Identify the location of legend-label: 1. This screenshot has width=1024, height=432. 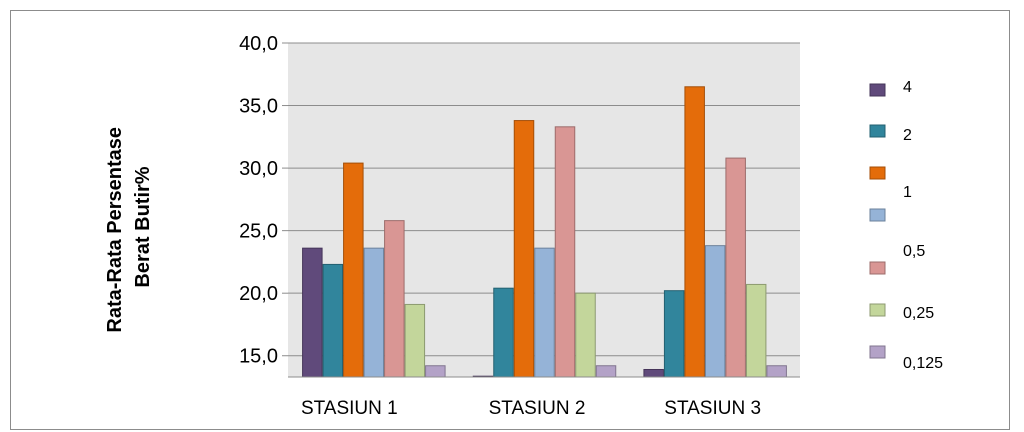
(907, 192).